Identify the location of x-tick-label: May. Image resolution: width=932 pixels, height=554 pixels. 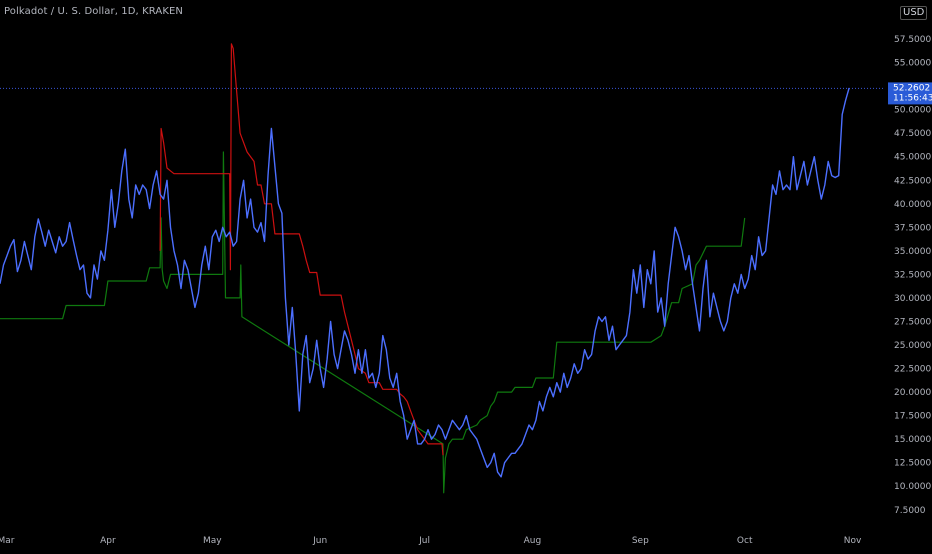
(212, 541).